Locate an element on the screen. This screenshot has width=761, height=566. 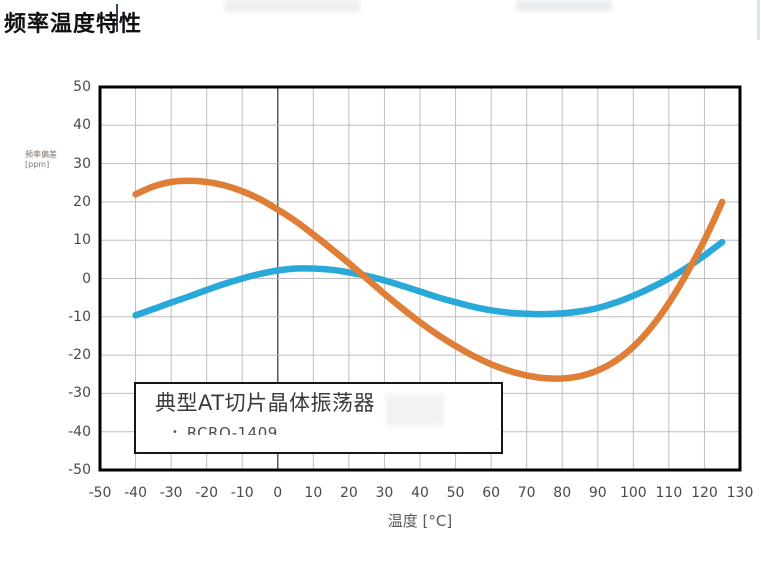
y-tick-label: 50 is located at coordinates (82, 87).